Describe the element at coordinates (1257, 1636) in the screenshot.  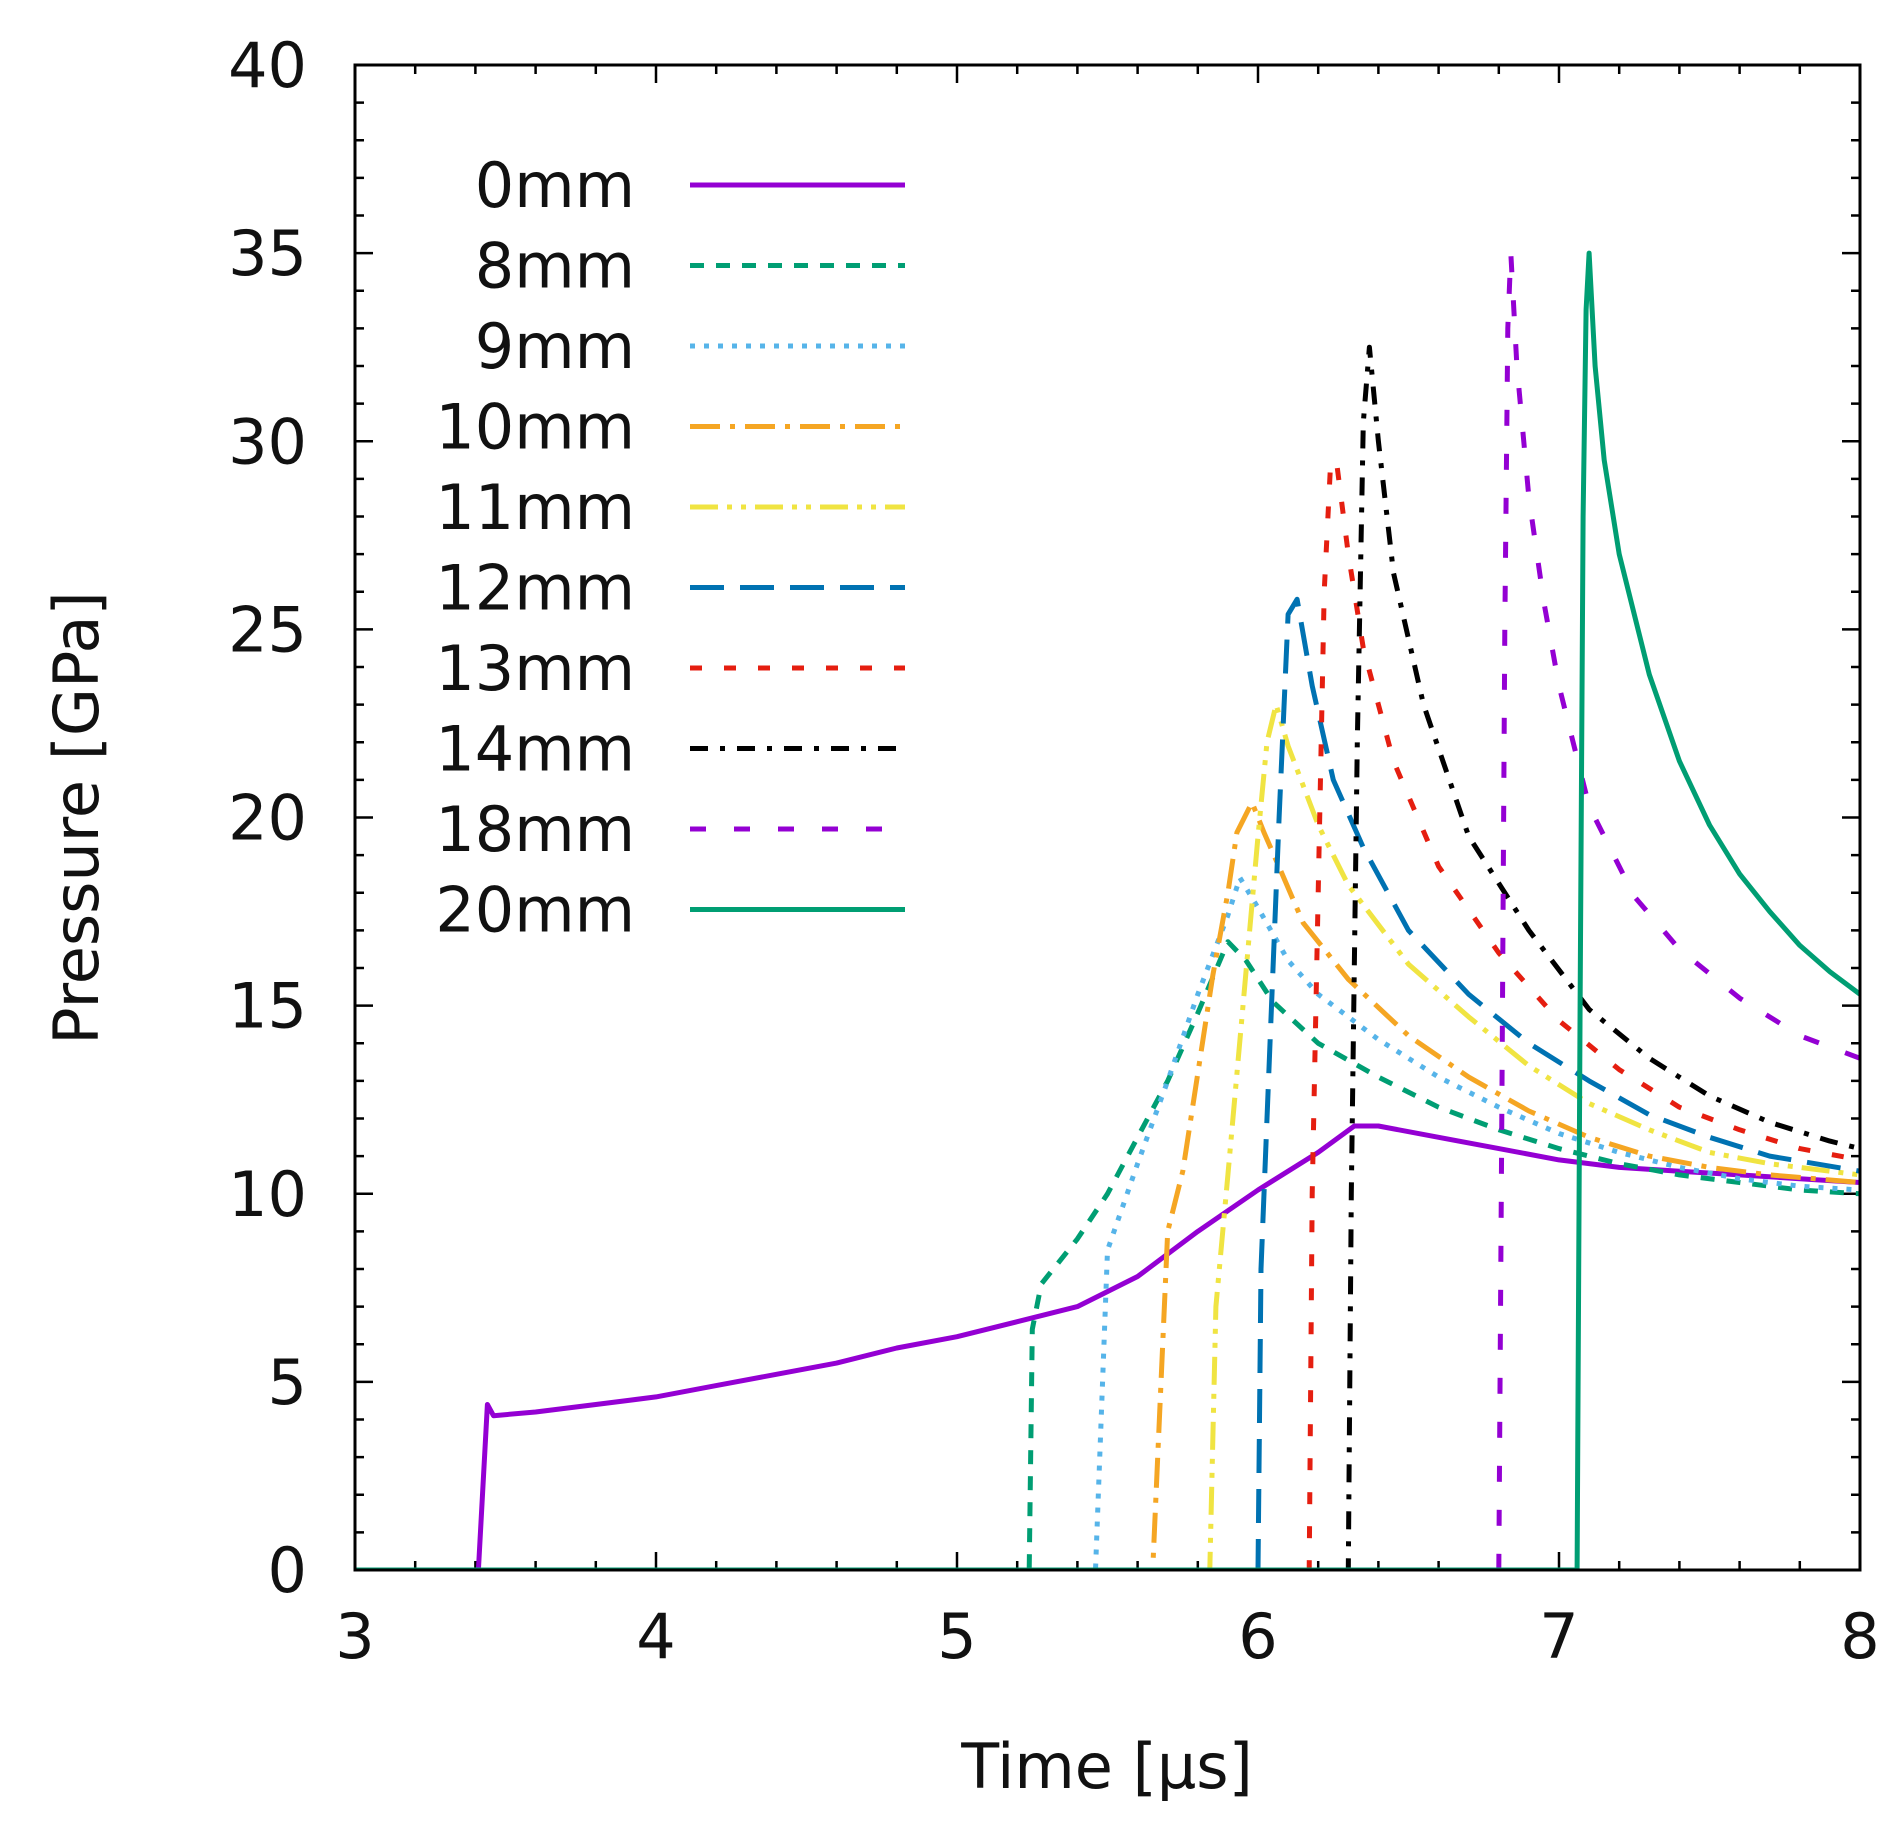
I see `x-tick-label: 6` at that location.